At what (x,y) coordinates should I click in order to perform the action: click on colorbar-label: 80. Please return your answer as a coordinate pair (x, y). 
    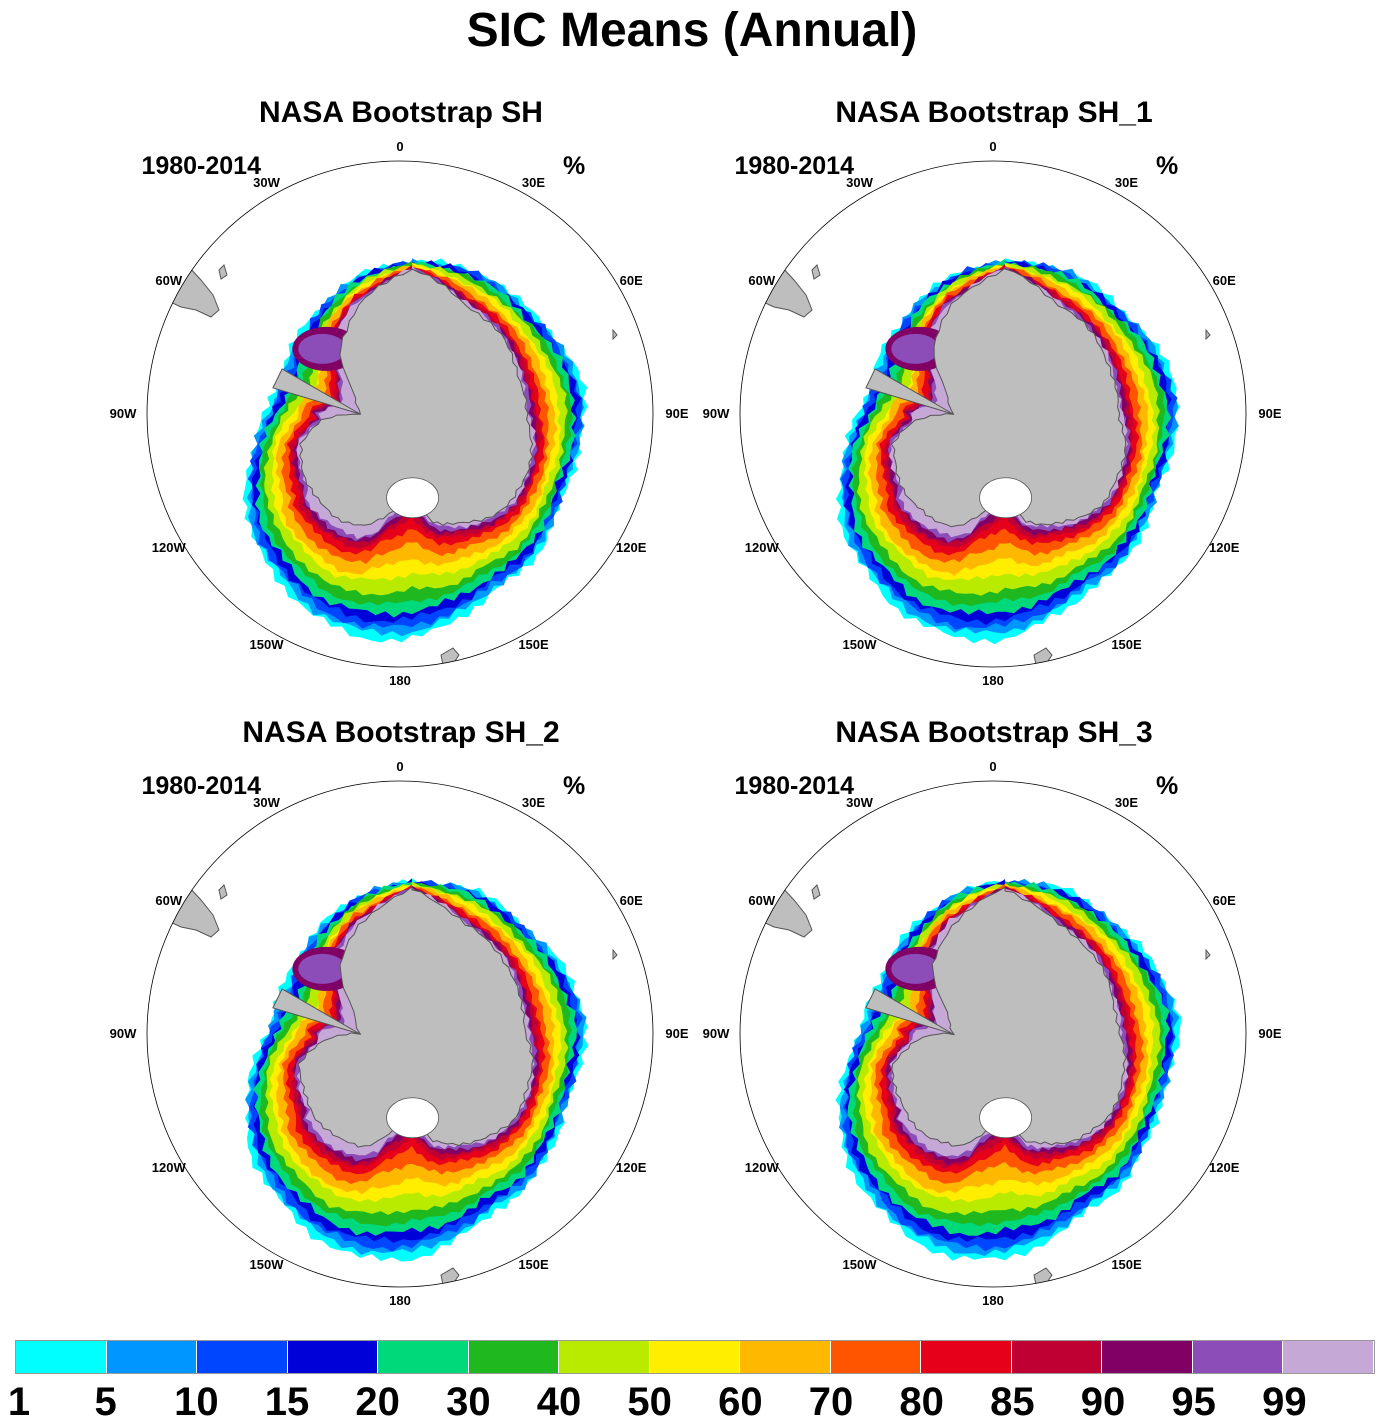
    Looking at the image, I should click on (921, 1402).